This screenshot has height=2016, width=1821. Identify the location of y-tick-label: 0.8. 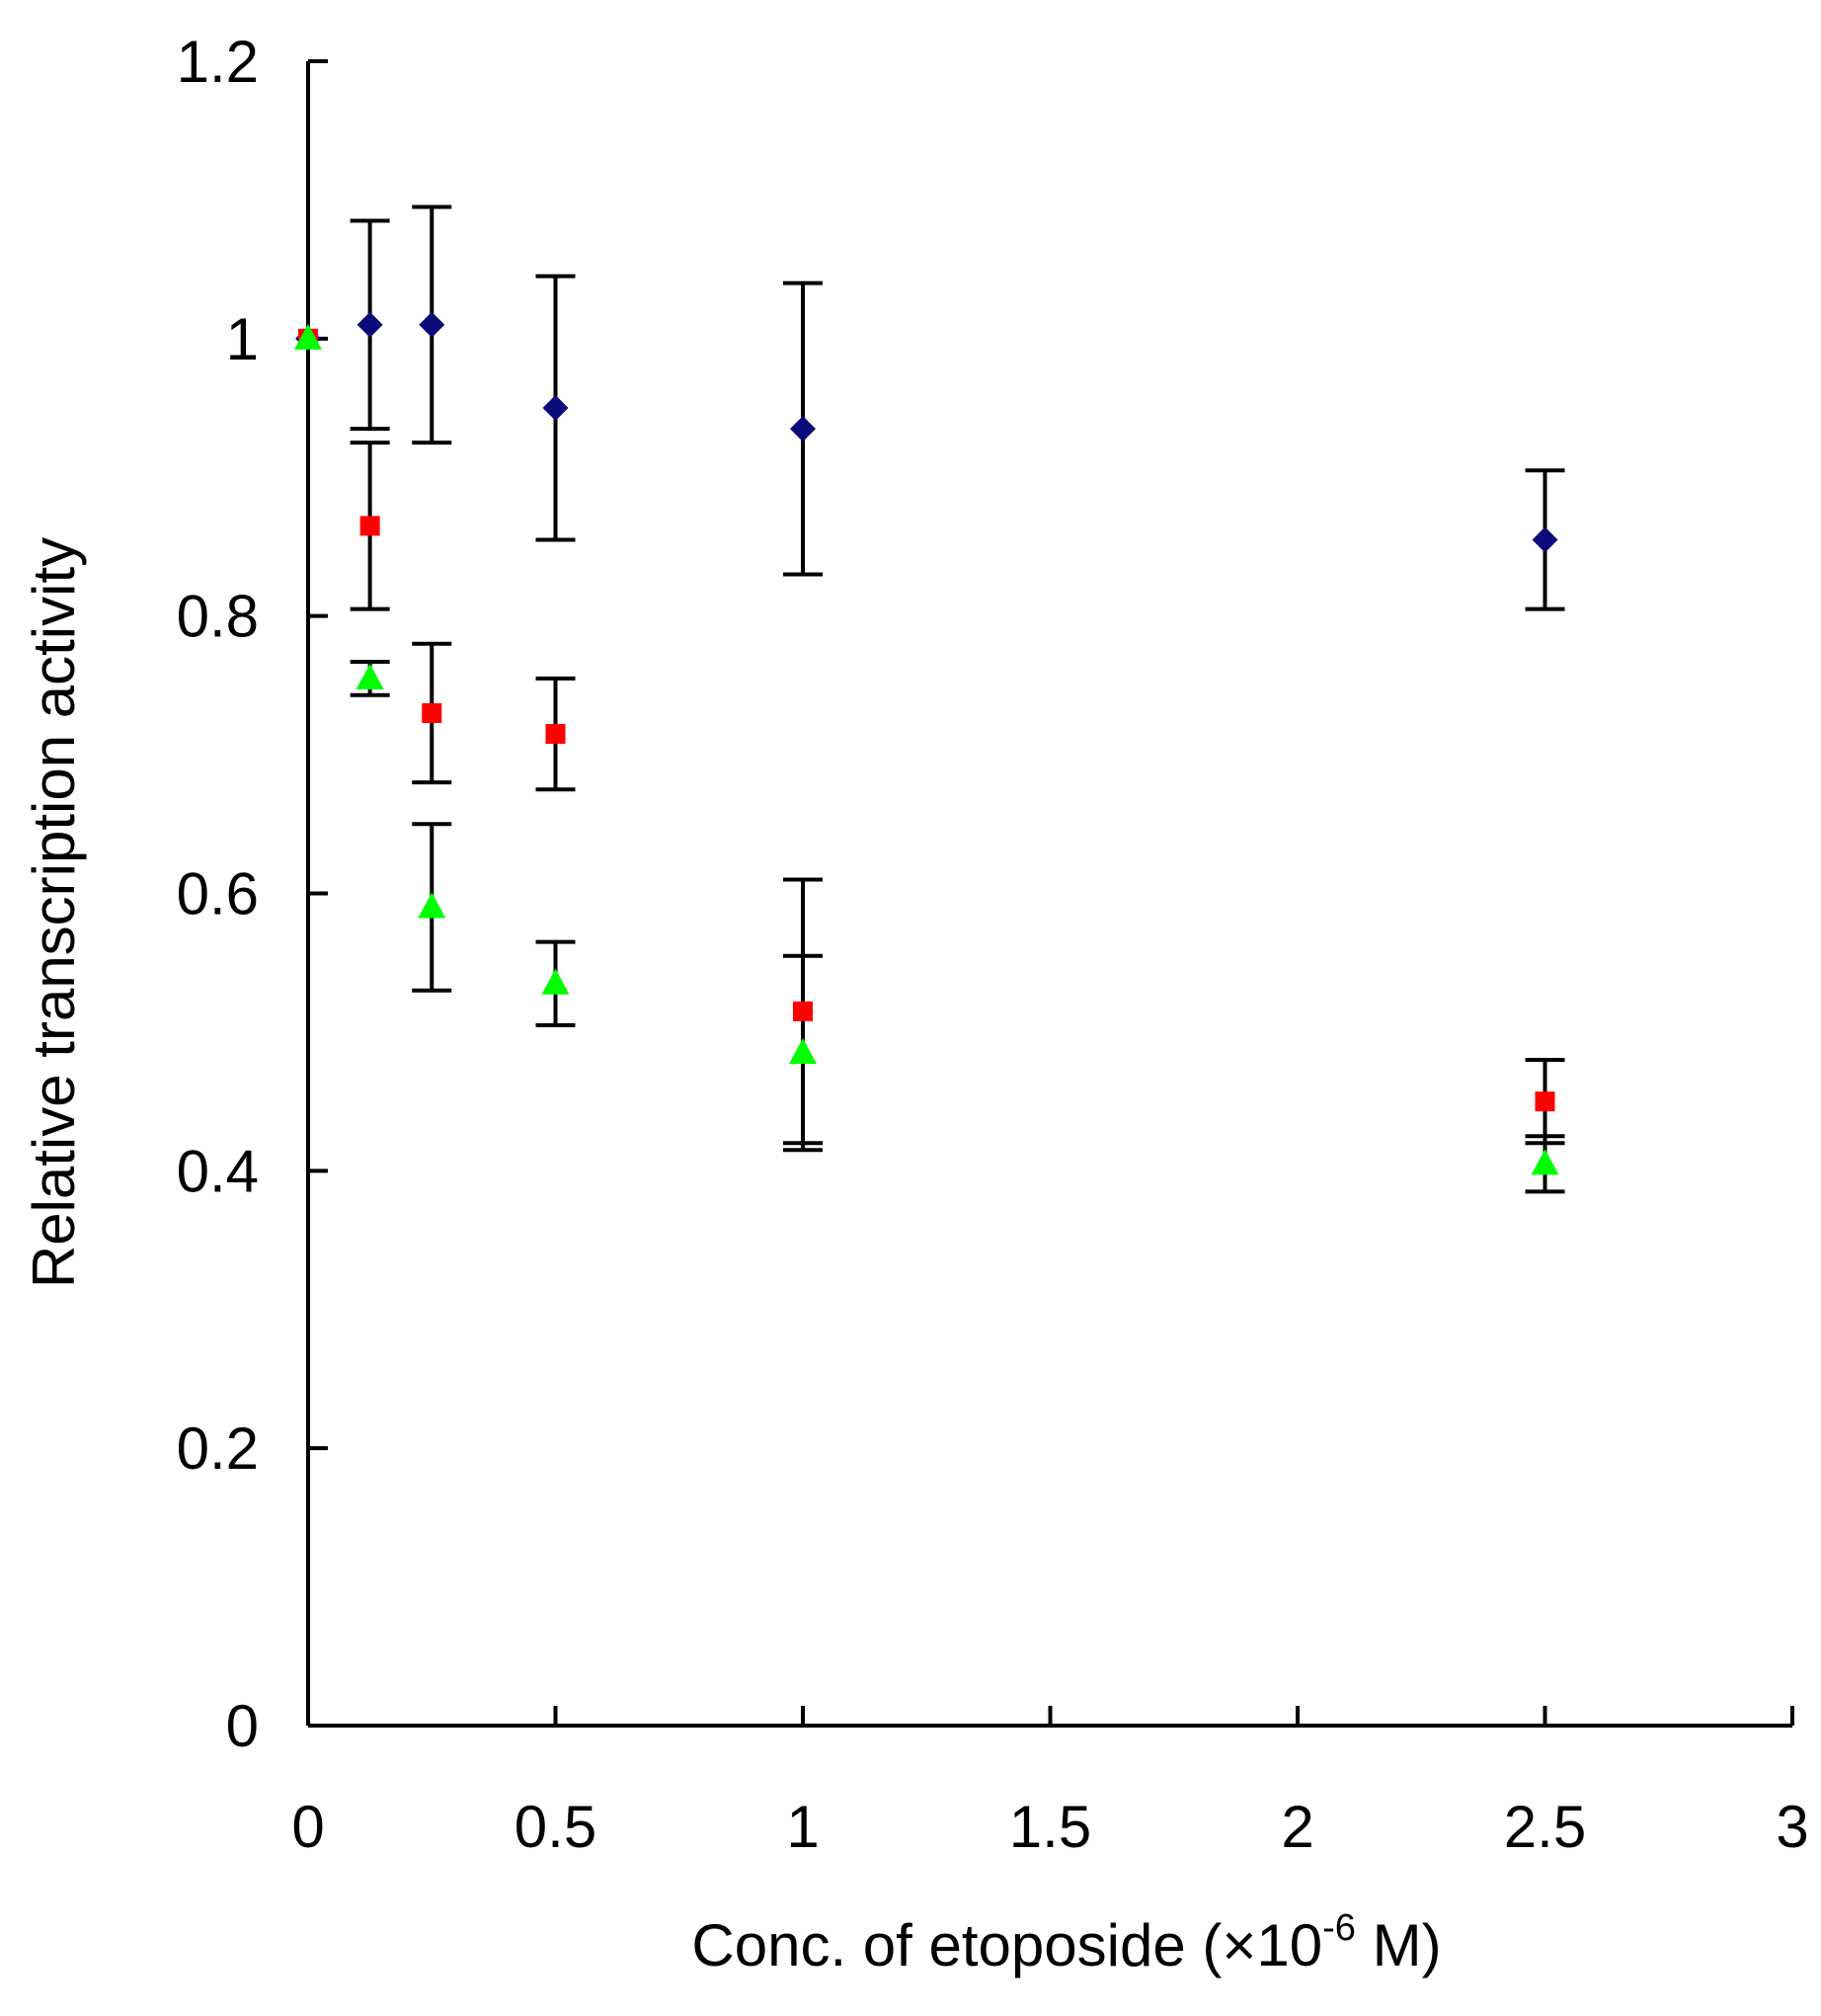
(218, 617).